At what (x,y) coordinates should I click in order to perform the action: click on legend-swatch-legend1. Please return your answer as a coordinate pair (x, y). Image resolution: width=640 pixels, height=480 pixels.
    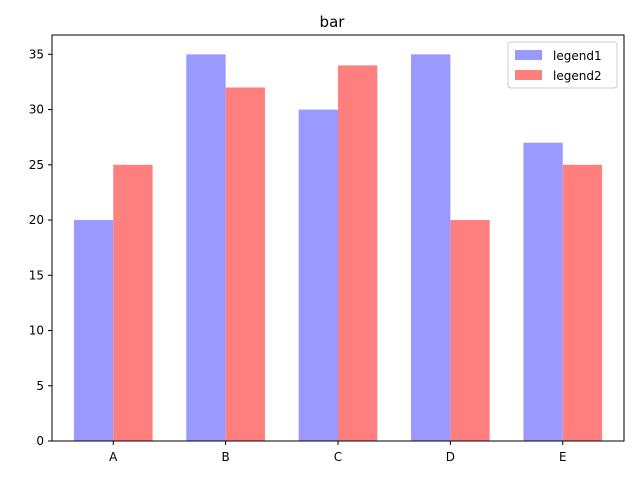
    Looking at the image, I should click on (528, 55).